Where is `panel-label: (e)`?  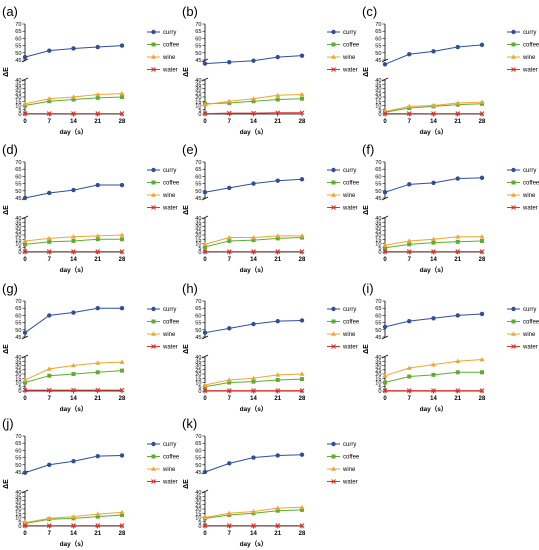 panel-label: (e) is located at coordinates (190, 149).